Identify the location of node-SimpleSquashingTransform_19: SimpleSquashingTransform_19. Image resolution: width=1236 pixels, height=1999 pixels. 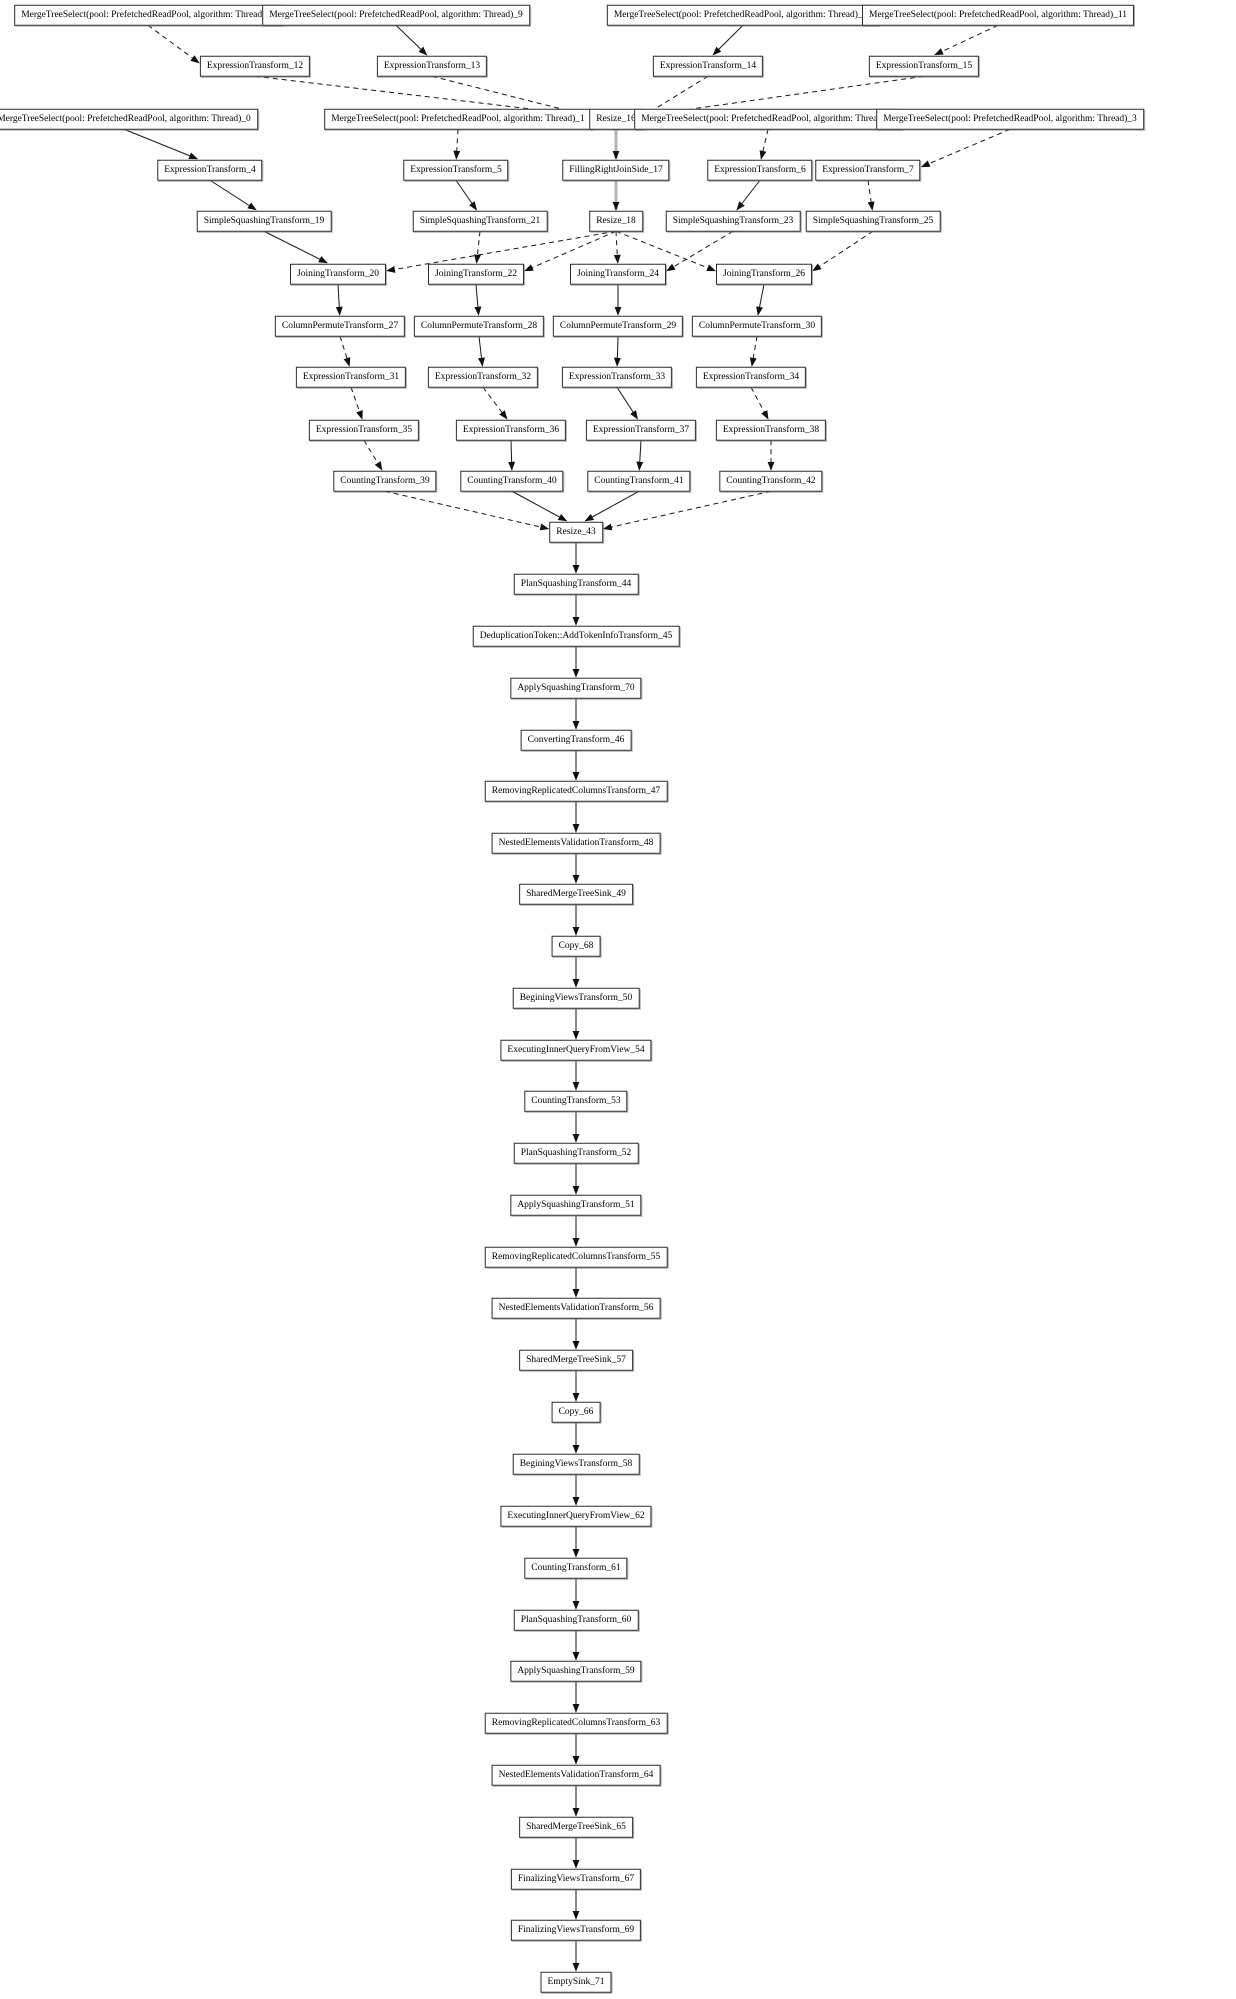
(264, 221).